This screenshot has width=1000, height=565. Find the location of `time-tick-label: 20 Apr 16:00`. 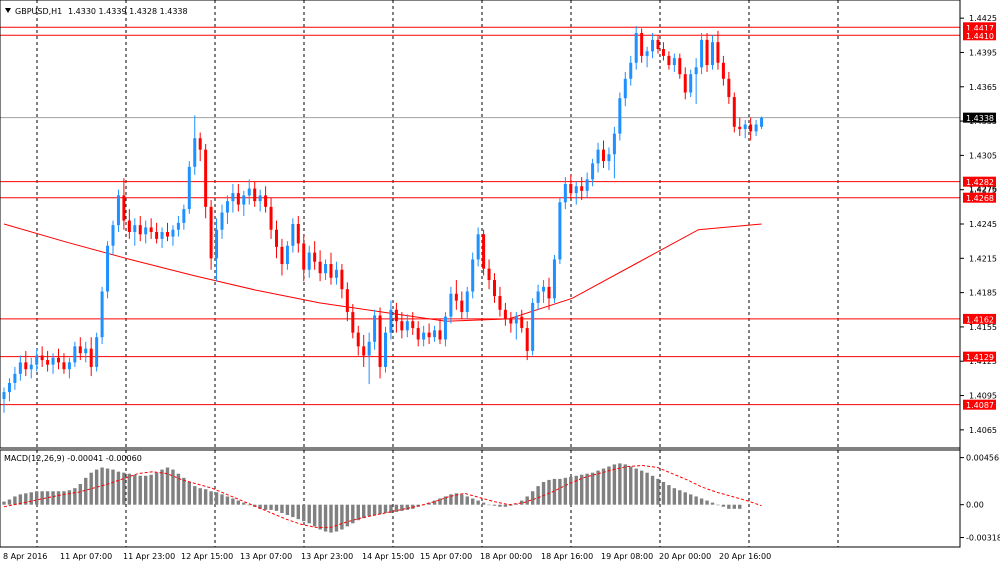

time-tick-label: 20 Apr 16:00 is located at coordinates (745, 556).